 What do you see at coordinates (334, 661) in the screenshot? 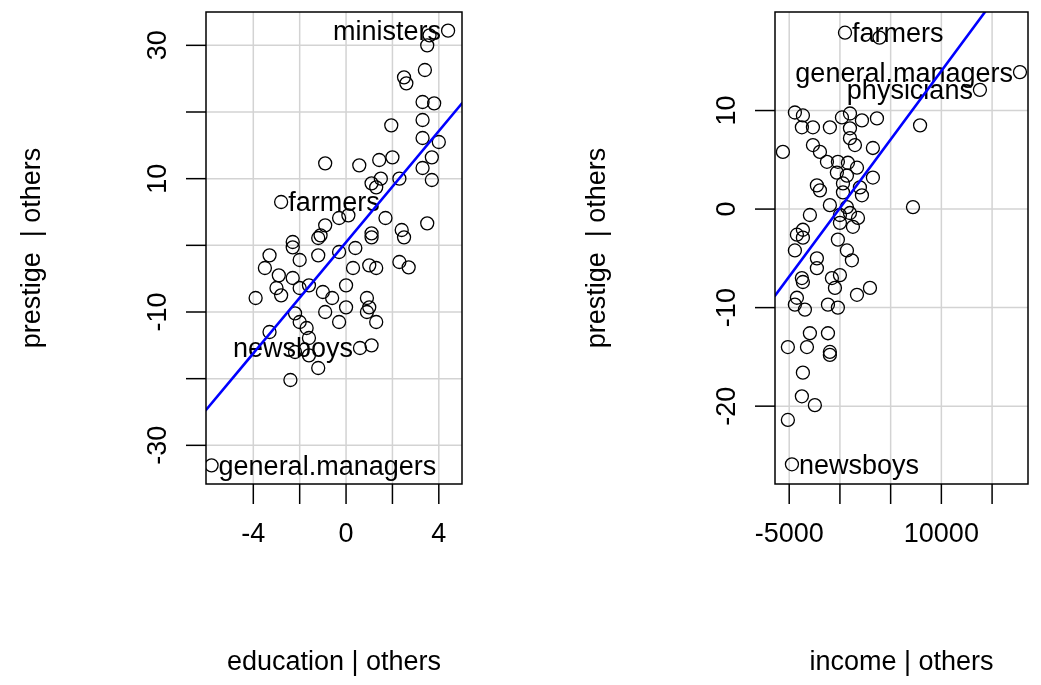
I see `x-axis-title: education | others` at bounding box center [334, 661].